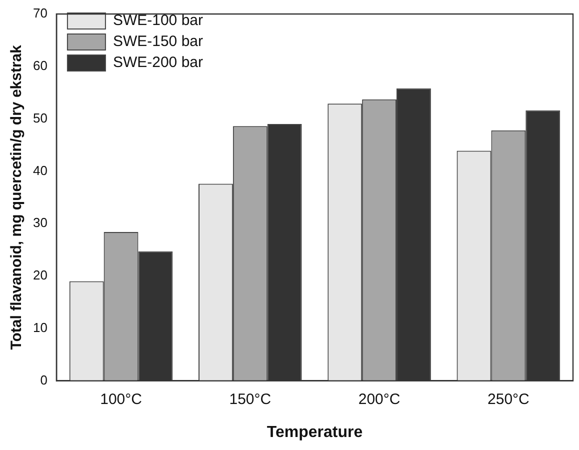  Describe the element at coordinates (40, 118) in the screenshot. I see `y-tick-label: 50` at that location.